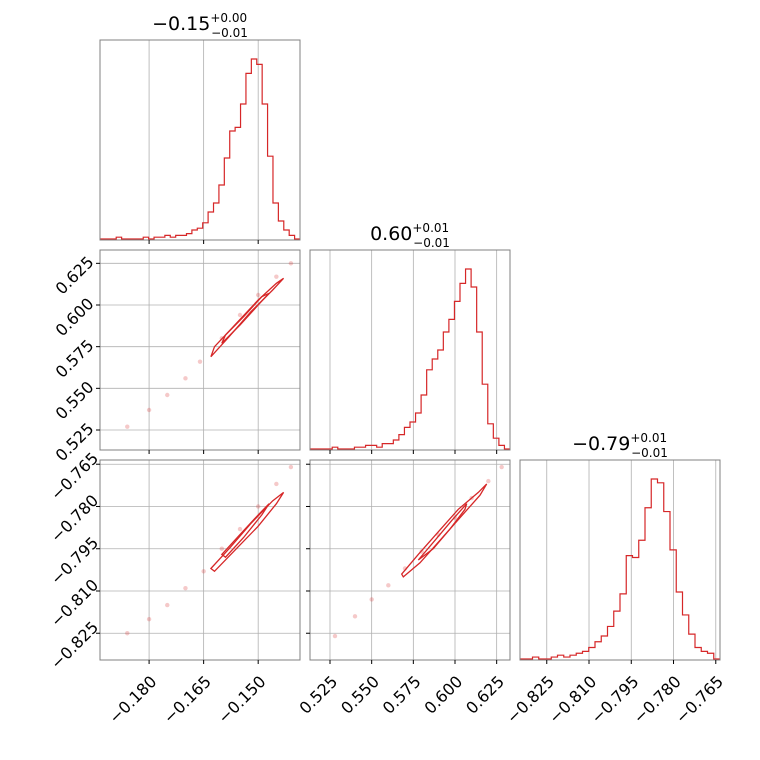 The height and width of the screenshot is (760, 760). I want to click on histogram-title-1: 0.60+0.01 −0.01, so click(410, 235).